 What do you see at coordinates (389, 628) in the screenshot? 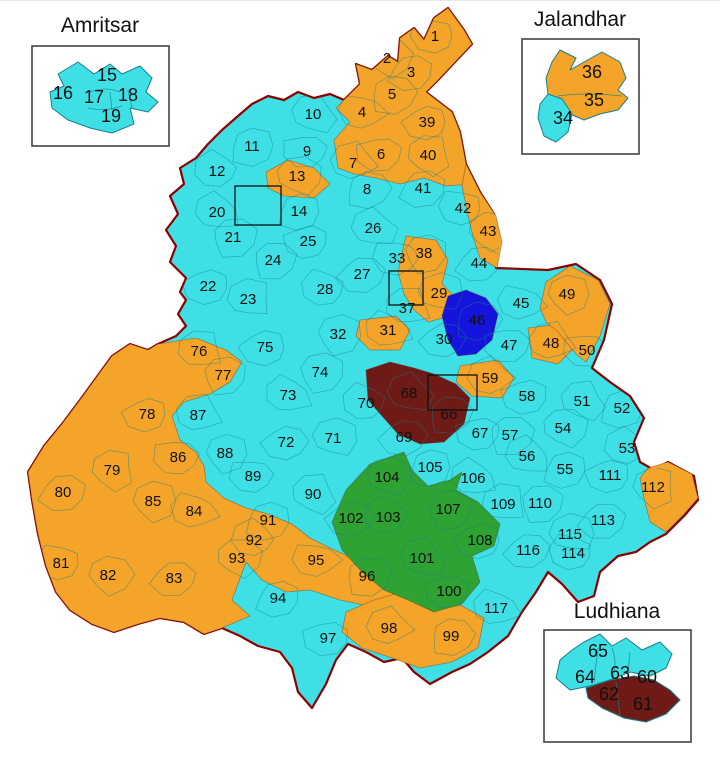
I see `constituency-98-label: 98` at bounding box center [389, 628].